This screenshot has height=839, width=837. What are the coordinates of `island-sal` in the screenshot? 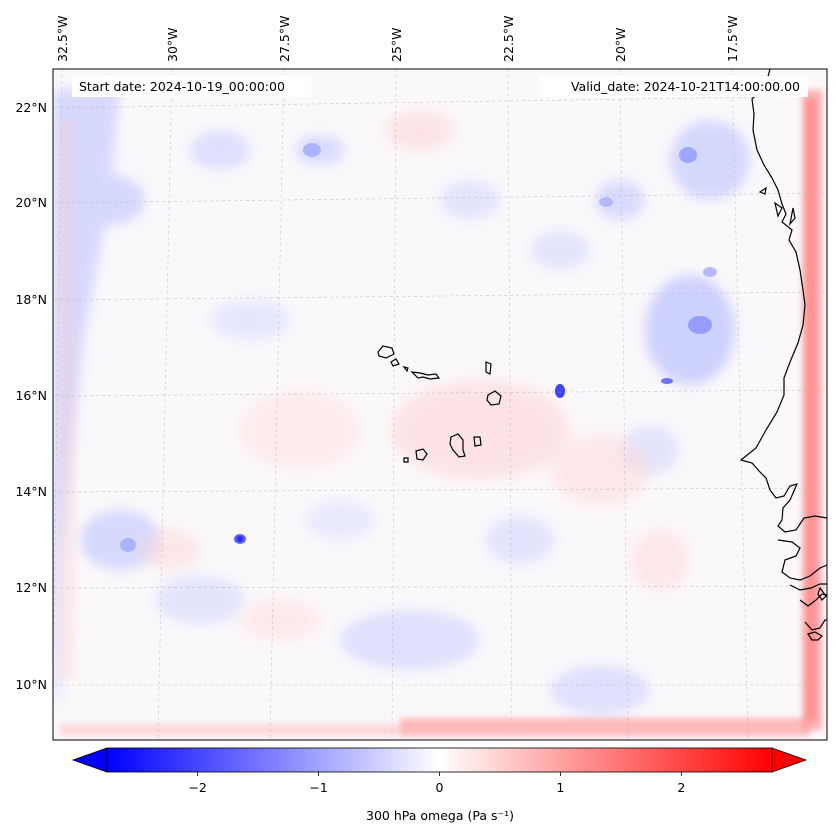 It's located at (488, 368).